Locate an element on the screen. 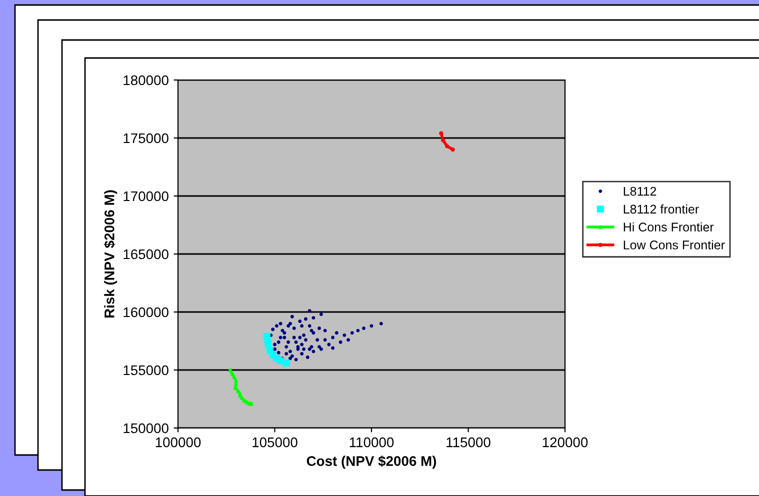 This screenshot has width=759, height=496. x-tick-label: 115000 is located at coordinates (468, 442).